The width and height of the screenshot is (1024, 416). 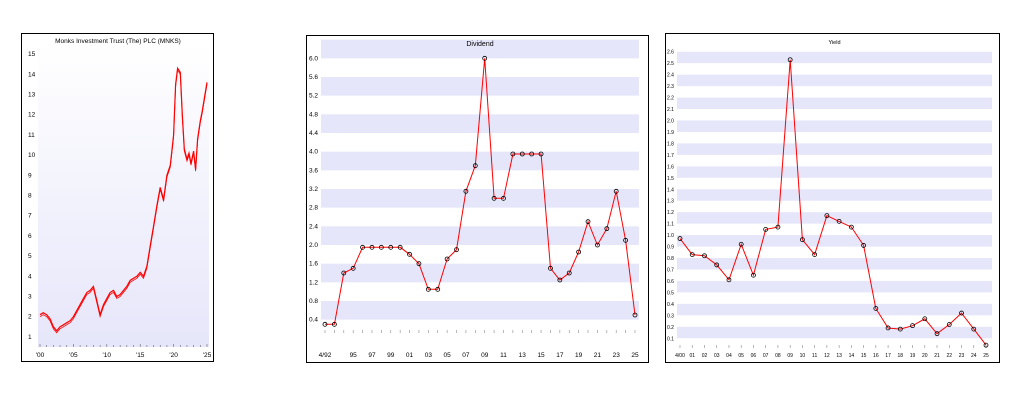 I want to click on y-tick-label: 2.4, so click(x=313, y=226).